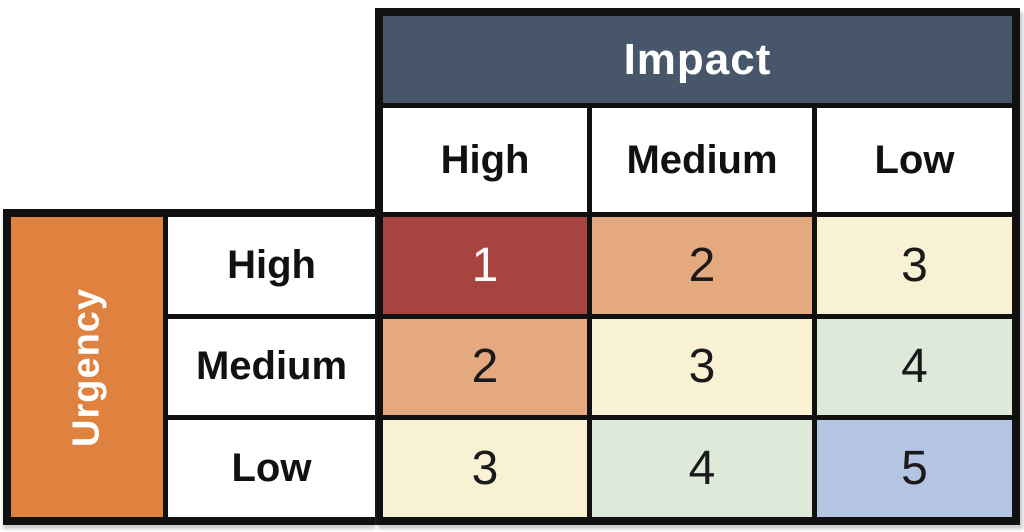 This screenshot has height=532, width=1024. Describe the element at coordinates (914, 160) in the screenshot. I see `impact-level-low: Low` at that location.